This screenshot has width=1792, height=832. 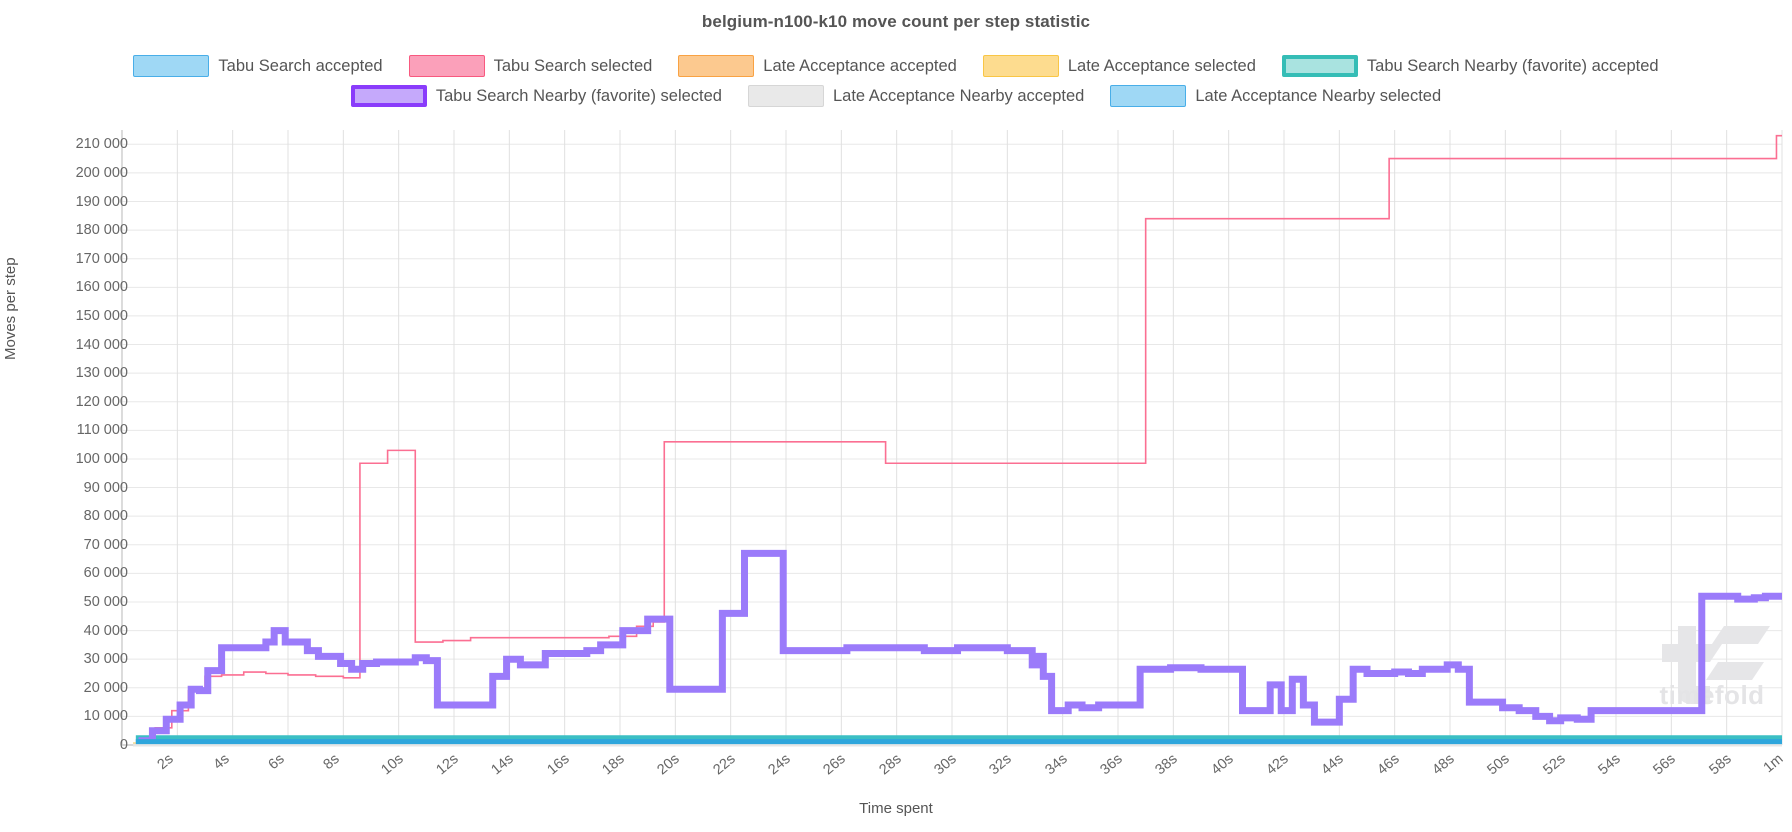 What do you see at coordinates (1443, 765) in the screenshot?
I see `x-tick-label: 48s` at bounding box center [1443, 765].